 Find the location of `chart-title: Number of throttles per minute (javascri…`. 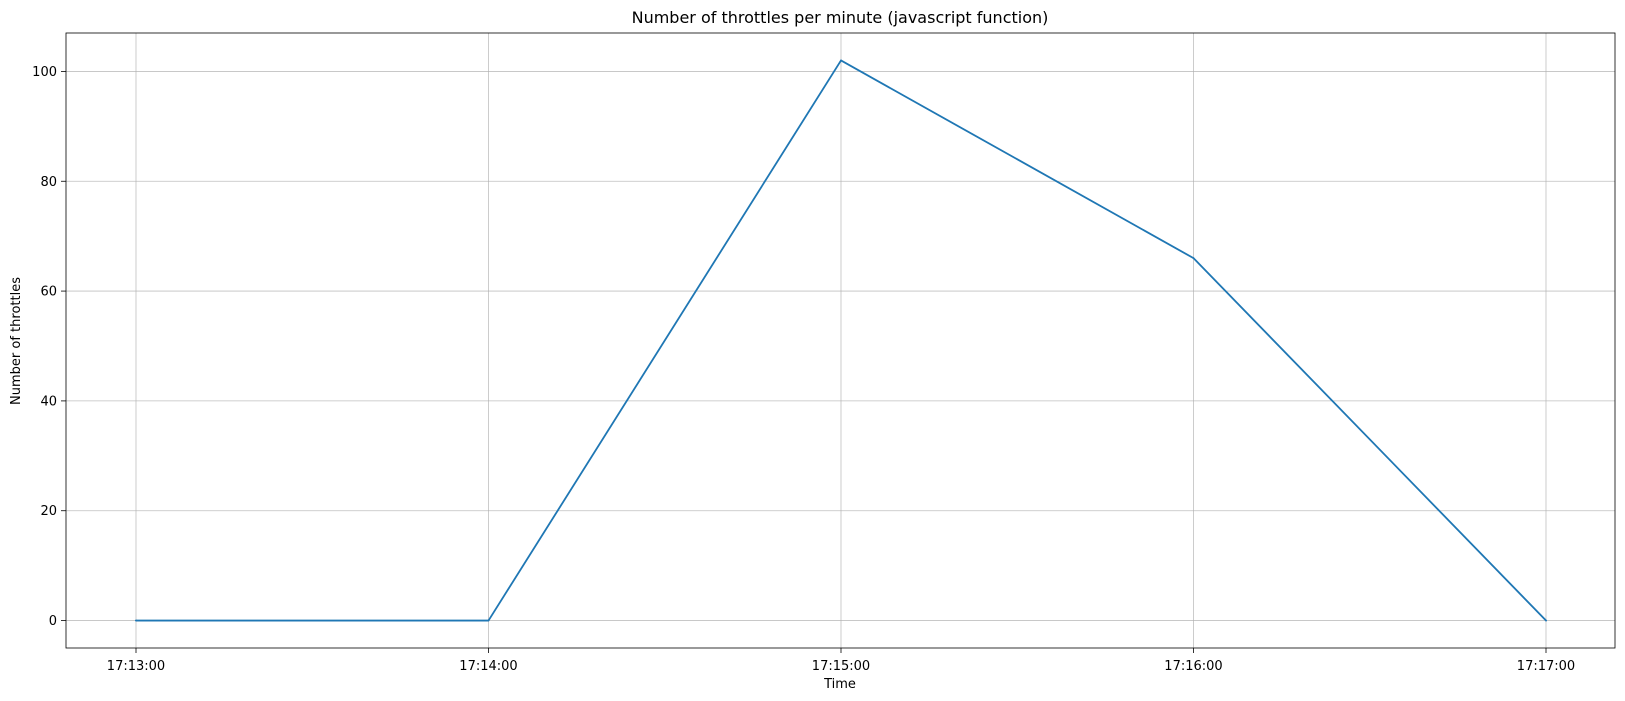

chart-title: Number of throttles per minute (javascri… is located at coordinates (840, 17).